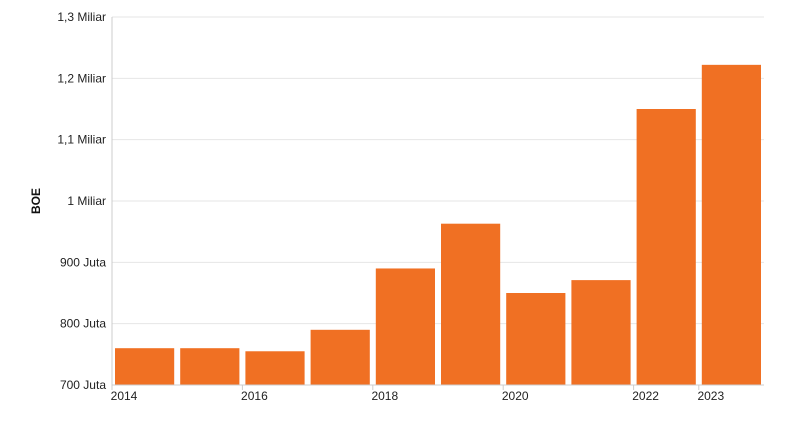  Describe the element at coordinates (666, 247) in the screenshot. I see `bar-2022` at that location.